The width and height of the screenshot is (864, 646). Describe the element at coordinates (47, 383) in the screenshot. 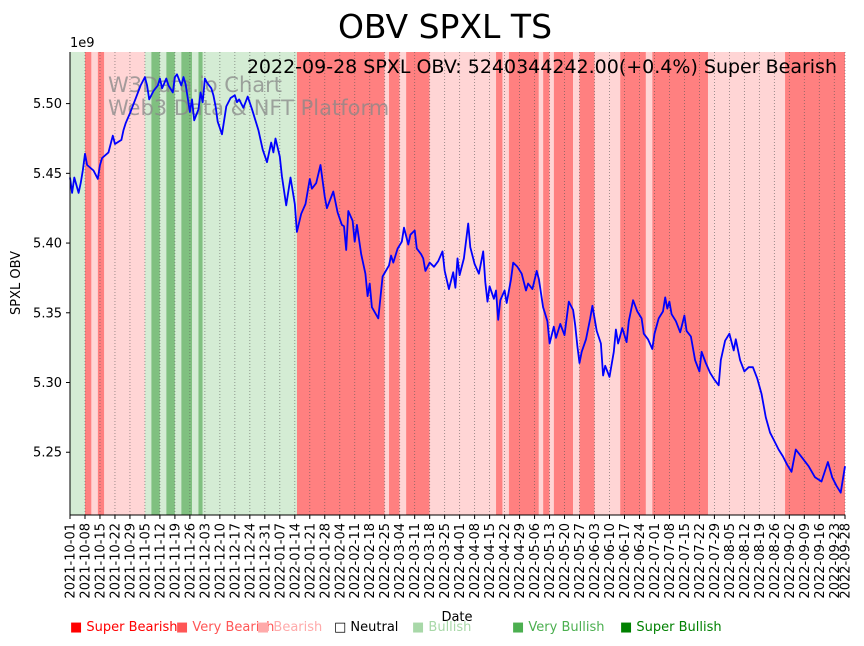

I see `y-tick-label: 5.30` at that location.